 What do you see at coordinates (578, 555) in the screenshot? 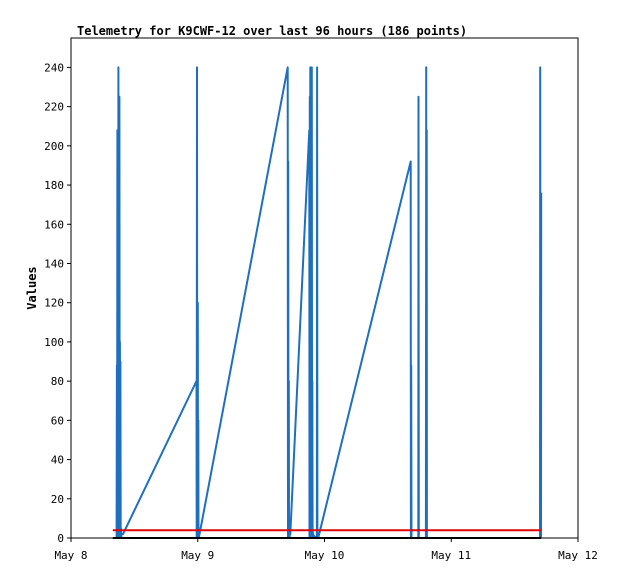
I see `x-tick-label-4: May 12` at bounding box center [578, 555].